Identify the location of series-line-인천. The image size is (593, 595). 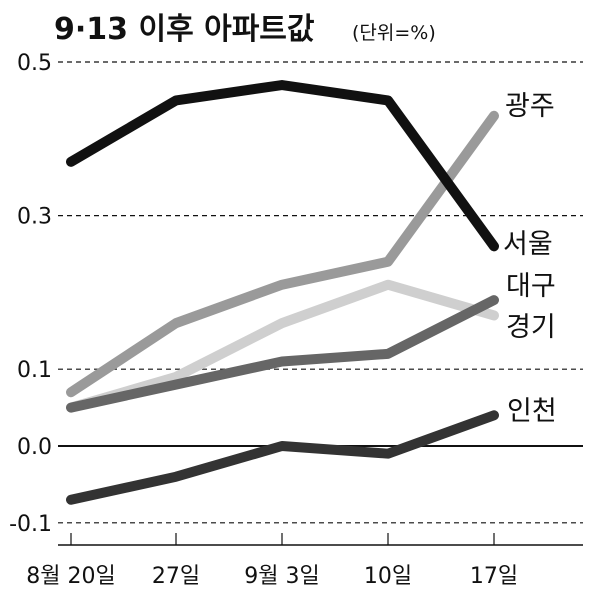
(282, 457).